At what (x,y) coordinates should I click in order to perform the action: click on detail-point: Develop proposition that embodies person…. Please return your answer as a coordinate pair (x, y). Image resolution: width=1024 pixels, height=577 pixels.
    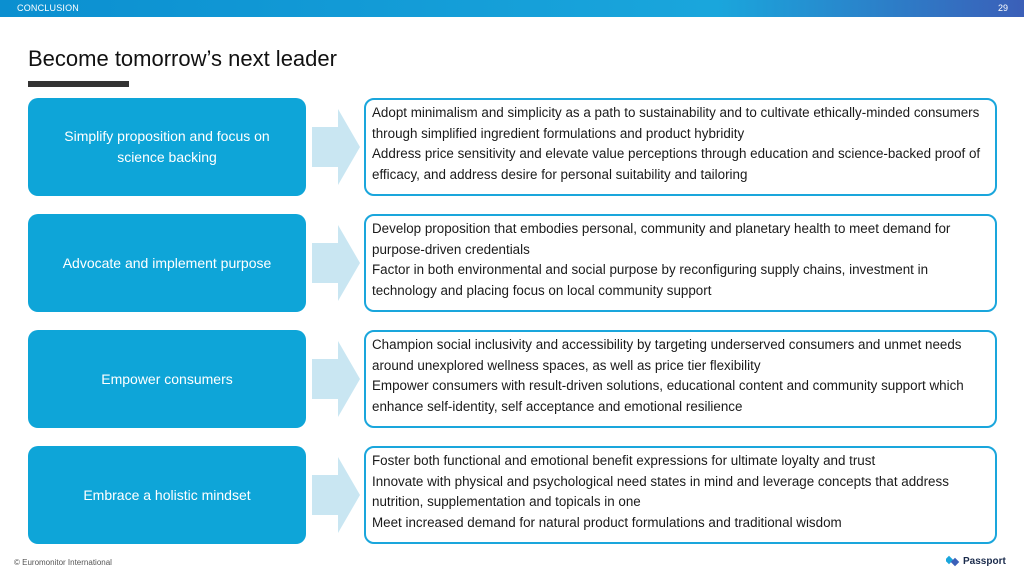
    Looking at the image, I should click on (661, 239).